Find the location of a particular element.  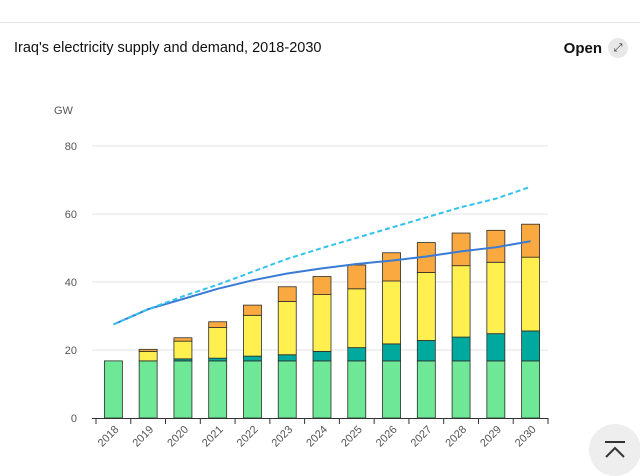

x-tick-label: 2024 is located at coordinates (317, 437).